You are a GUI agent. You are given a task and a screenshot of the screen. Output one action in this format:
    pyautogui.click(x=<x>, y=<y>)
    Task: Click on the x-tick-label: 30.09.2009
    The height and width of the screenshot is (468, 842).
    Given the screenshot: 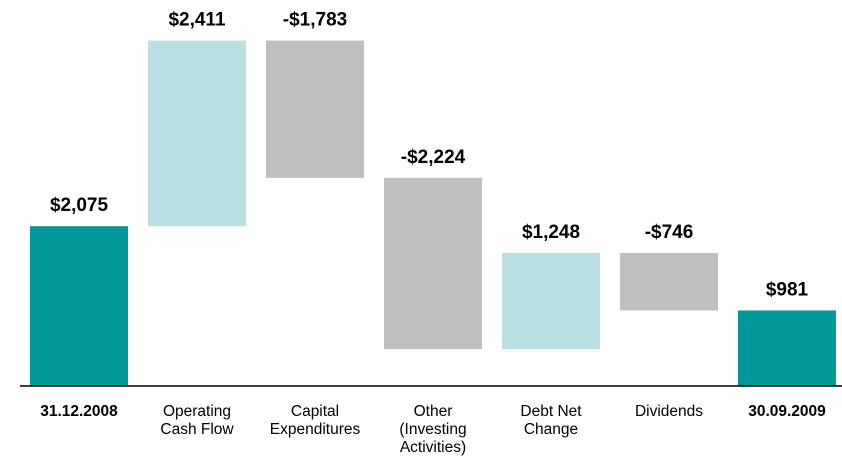 What is the action you would take?
    pyautogui.click(x=787, y=411)
    